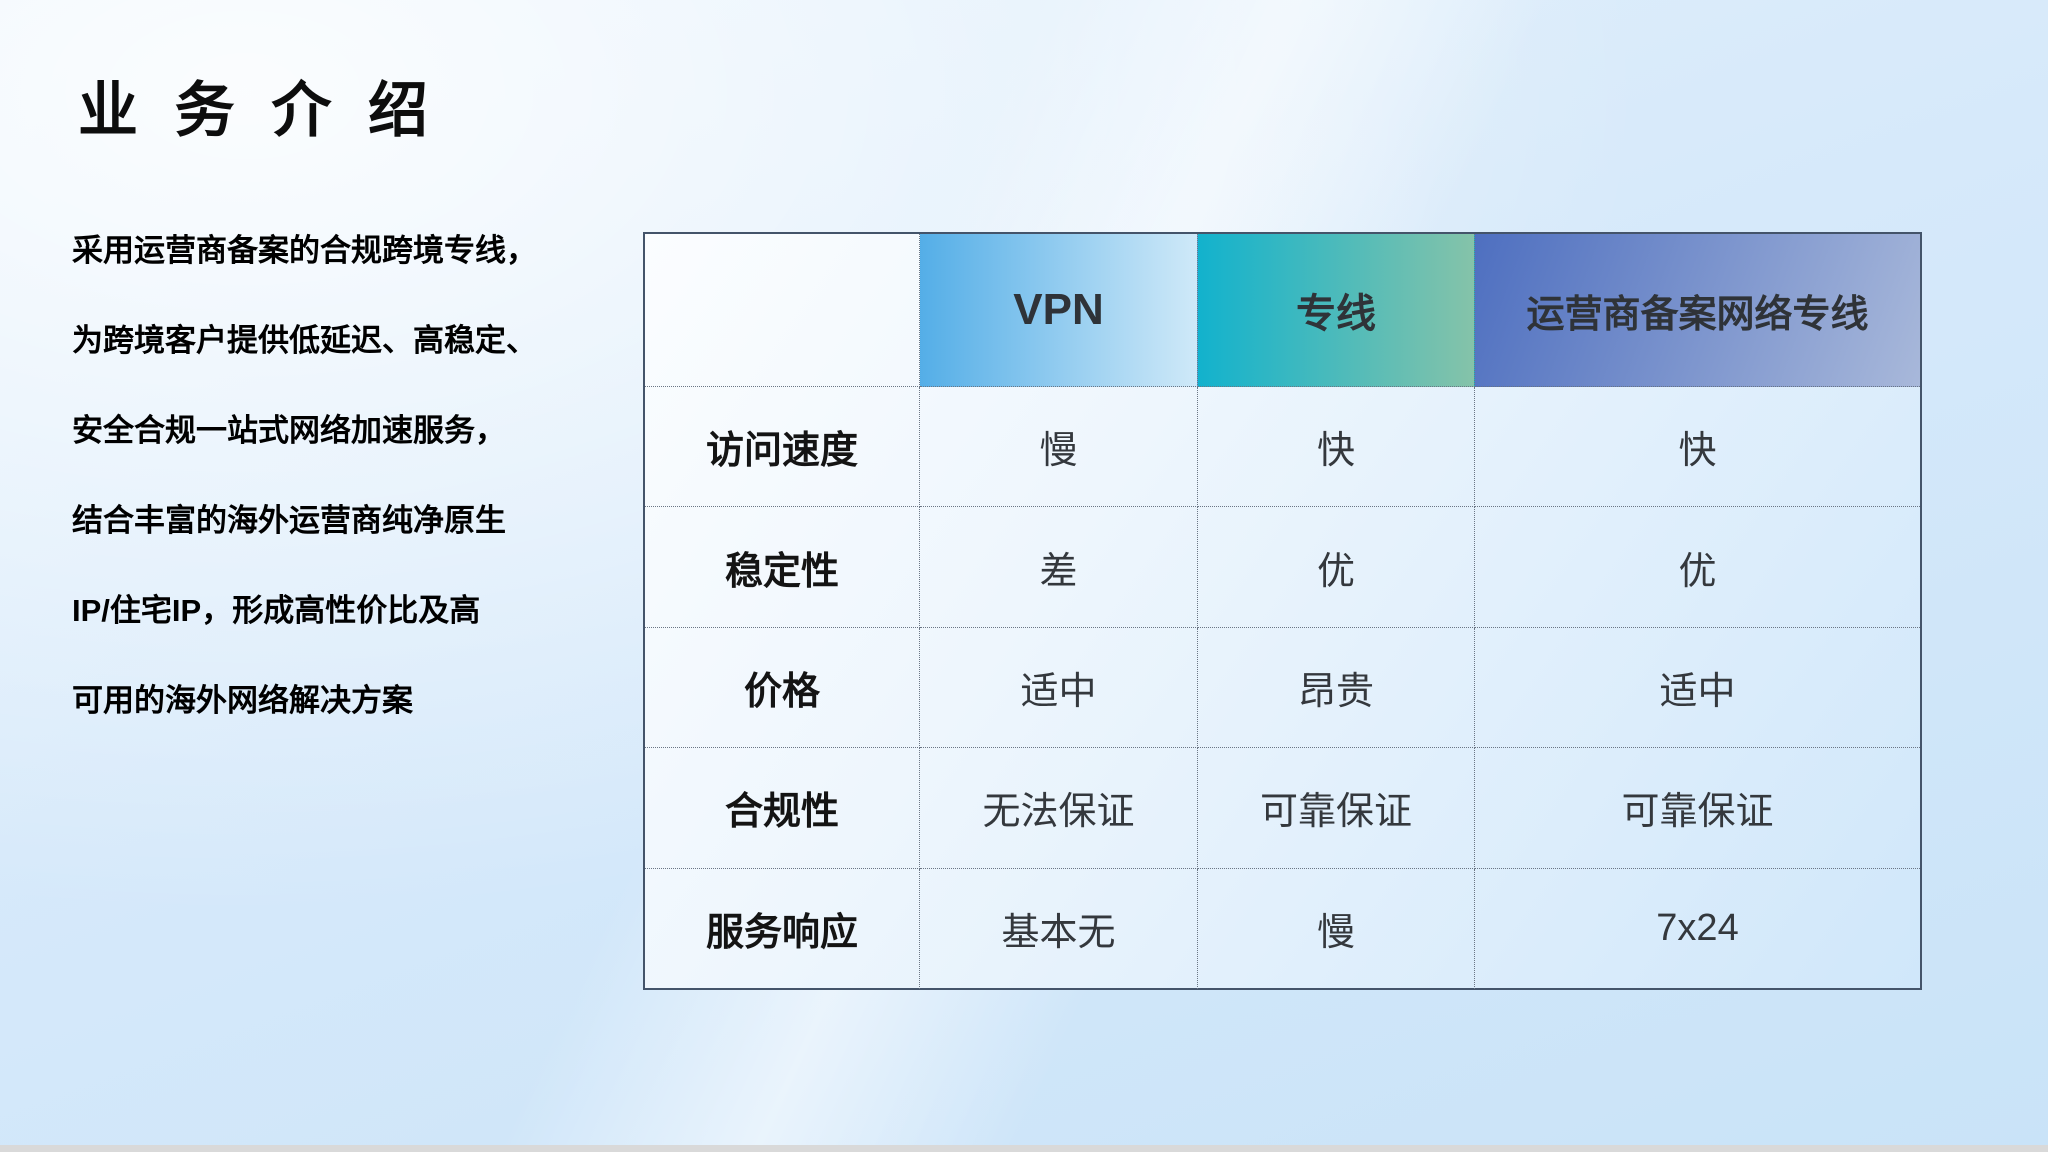  What do you see at coordinates (1059, 310) in the screenshot?
I see `table-header-vpn: VPN` at bounding box center [1059, 310].